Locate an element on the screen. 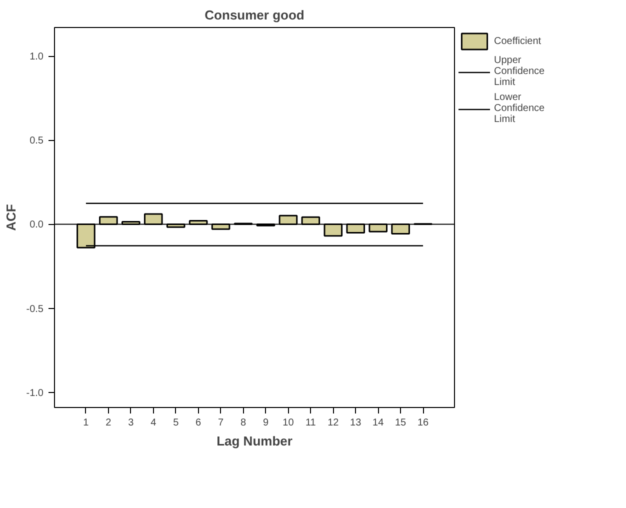 The height and width of the screenshot is (508, 626). x-tick-label: 15 is located at coordinates (401, 423).